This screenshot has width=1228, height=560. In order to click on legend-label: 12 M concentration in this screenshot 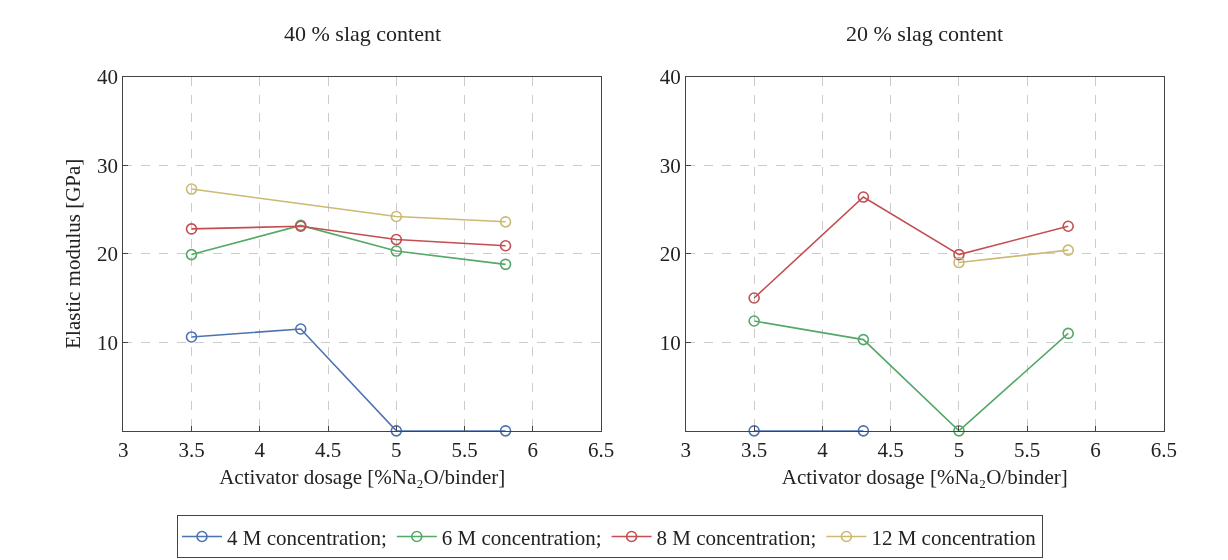, I will do `click(954, 537)`.